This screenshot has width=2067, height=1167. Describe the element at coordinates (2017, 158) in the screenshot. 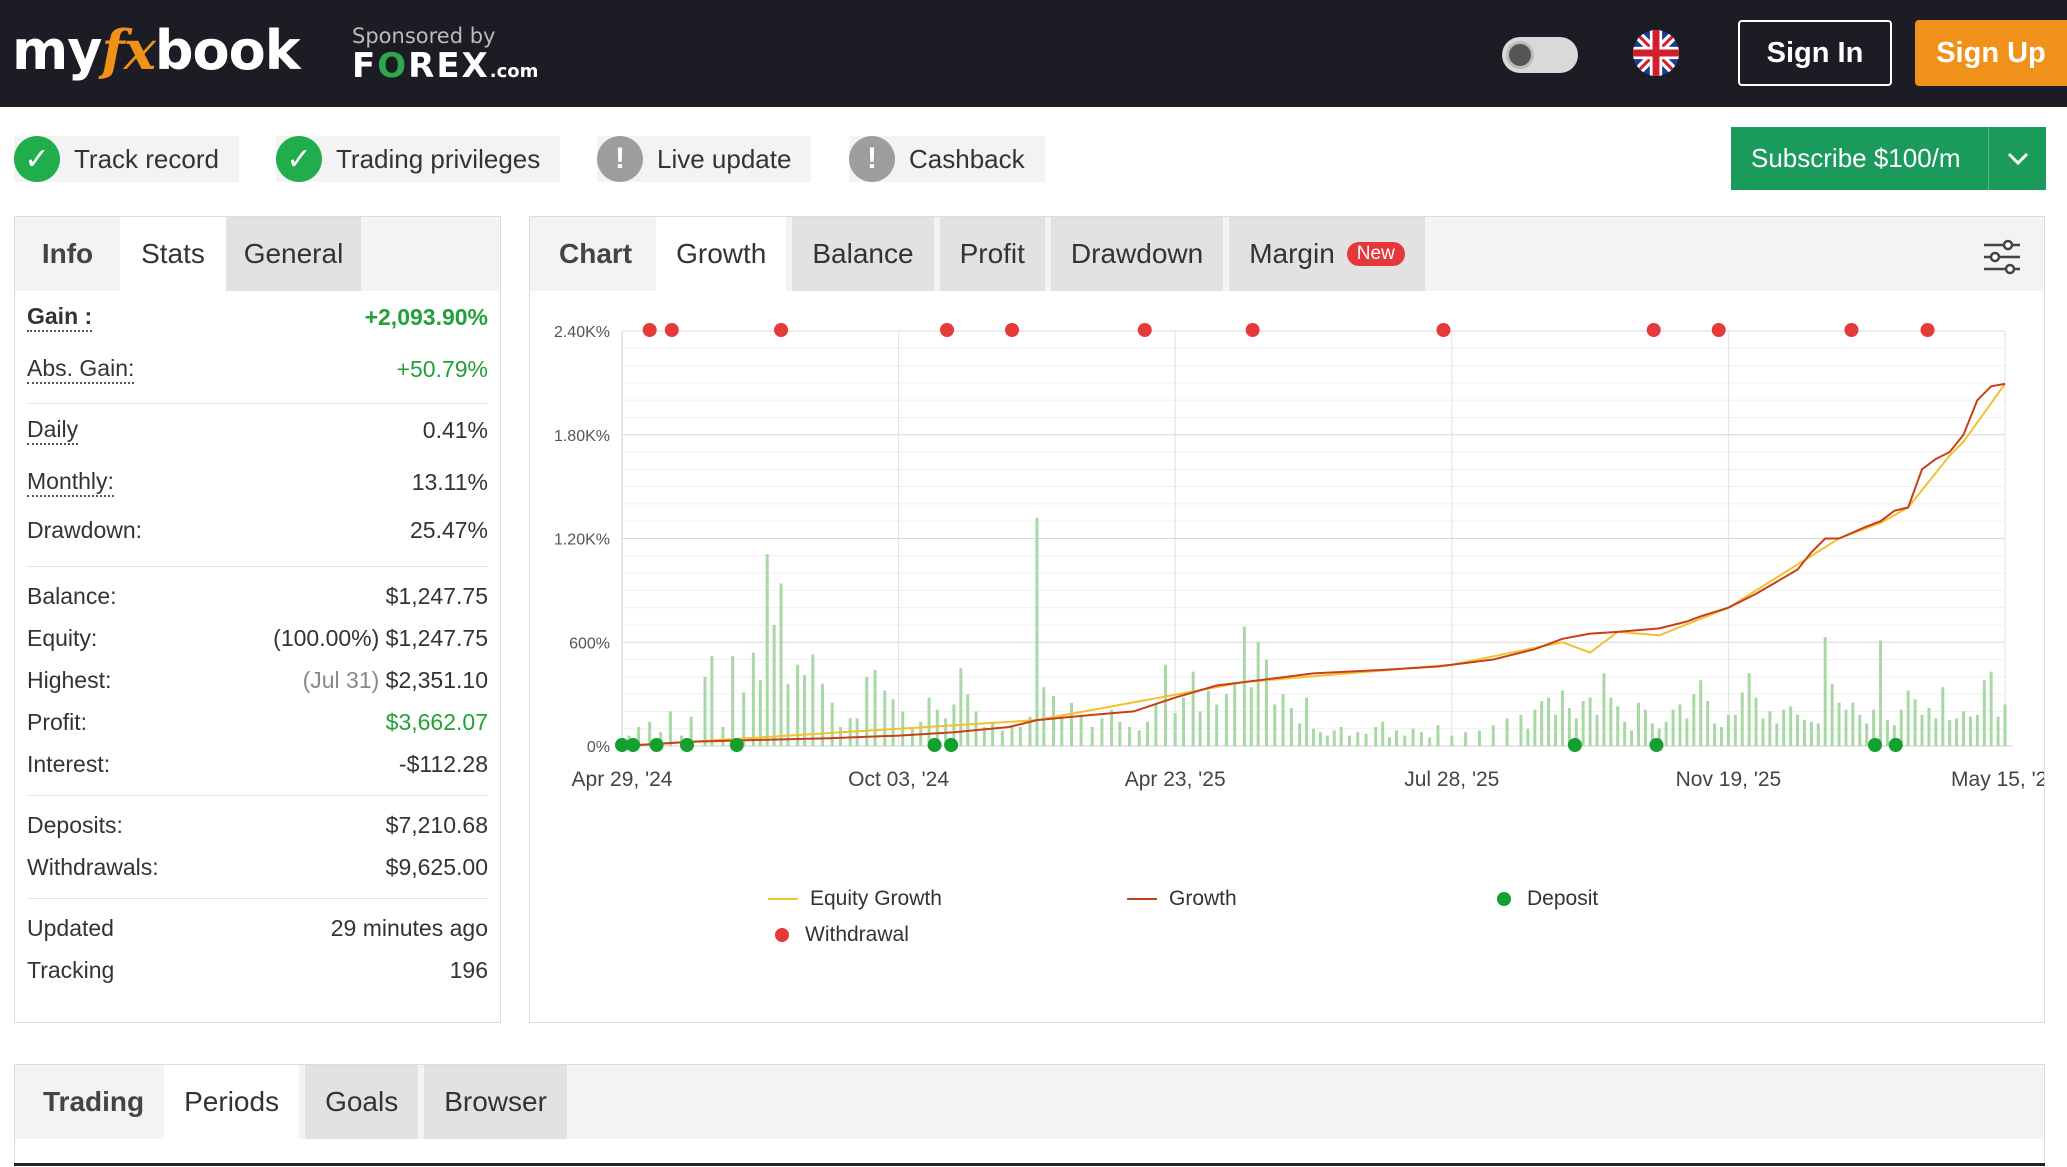

I see `chevron-down-icon` at that location.